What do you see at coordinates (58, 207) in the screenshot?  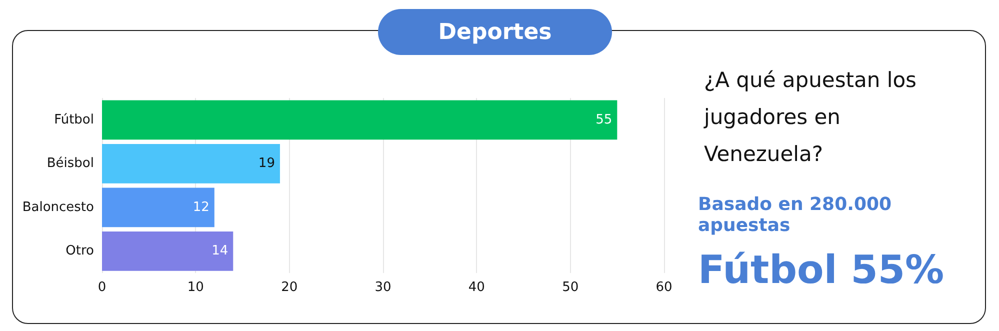 I see `y-tick-label: Baloncesto` at bounding box center [58, 207].